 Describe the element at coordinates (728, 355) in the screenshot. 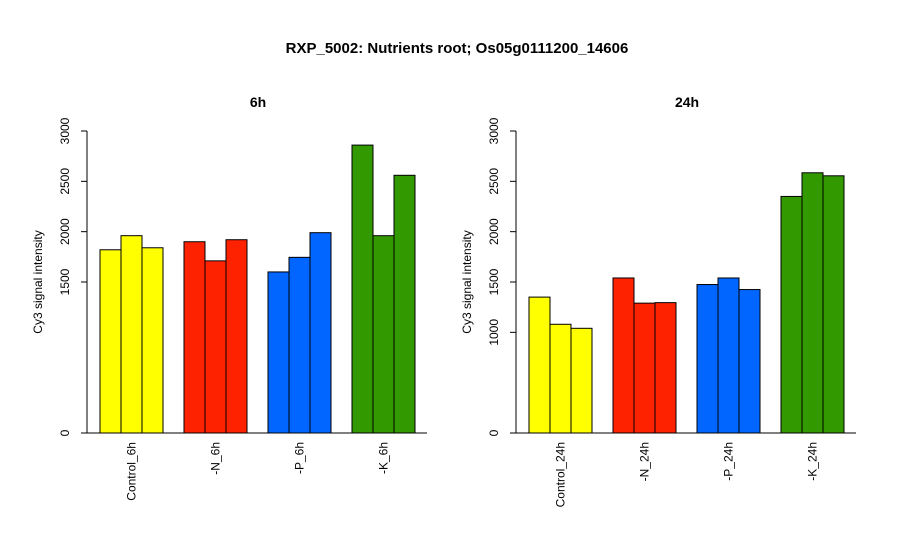

I see `bar--P_24h-2` at that location.